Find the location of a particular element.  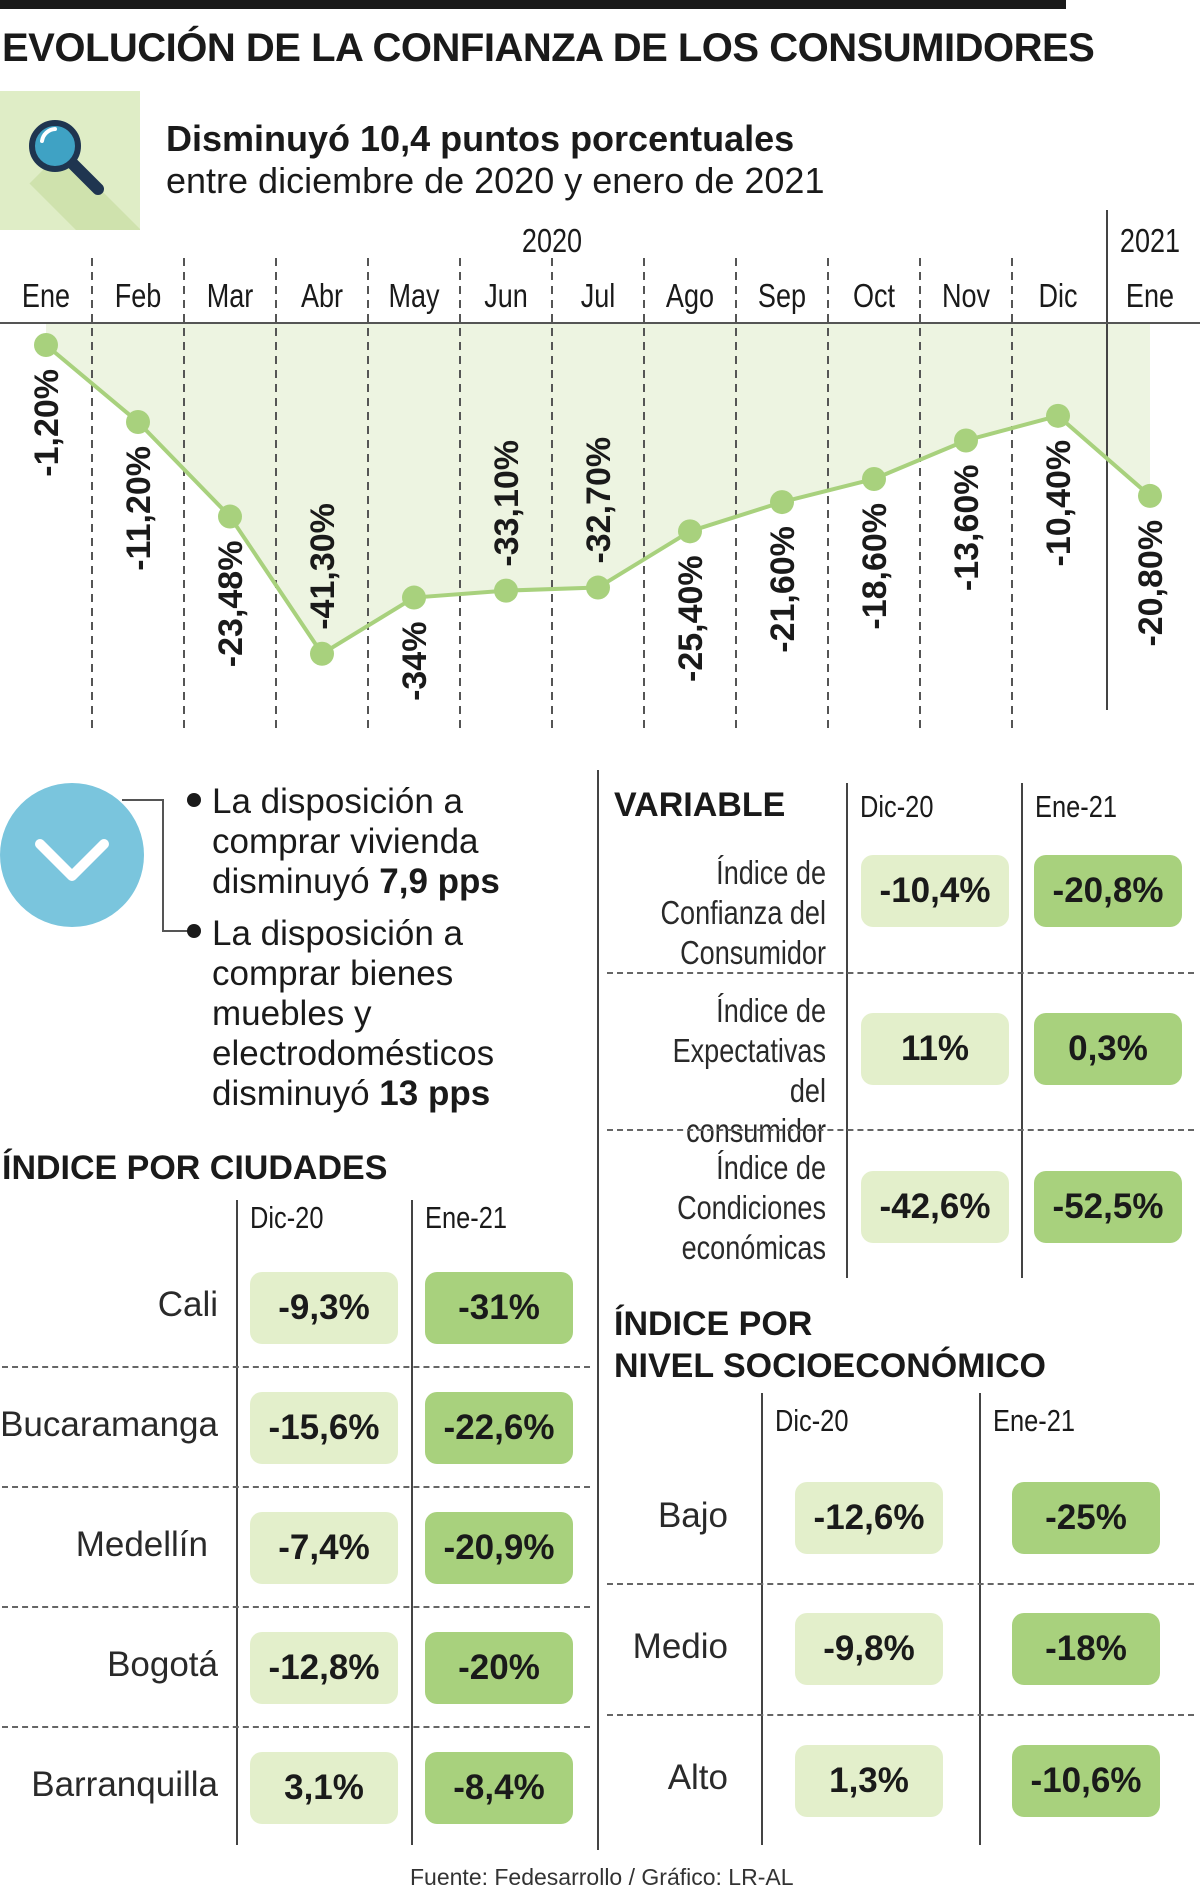

month-label: Feb is located at coordinates (138, 297).